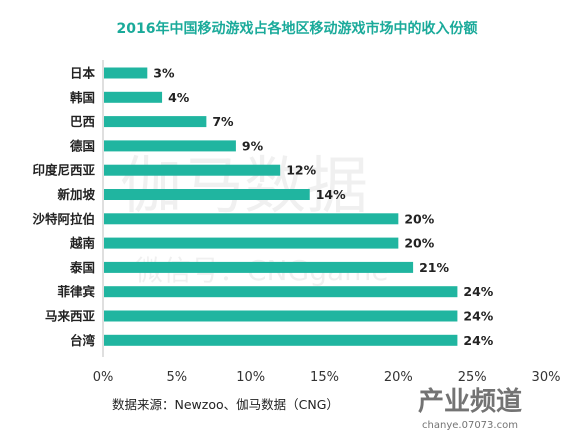 This screenshot has height=435, width=575. Describe the element at coordinates (324, 377) in the screenshot. I see `x-tick-label: 15%` at that location.